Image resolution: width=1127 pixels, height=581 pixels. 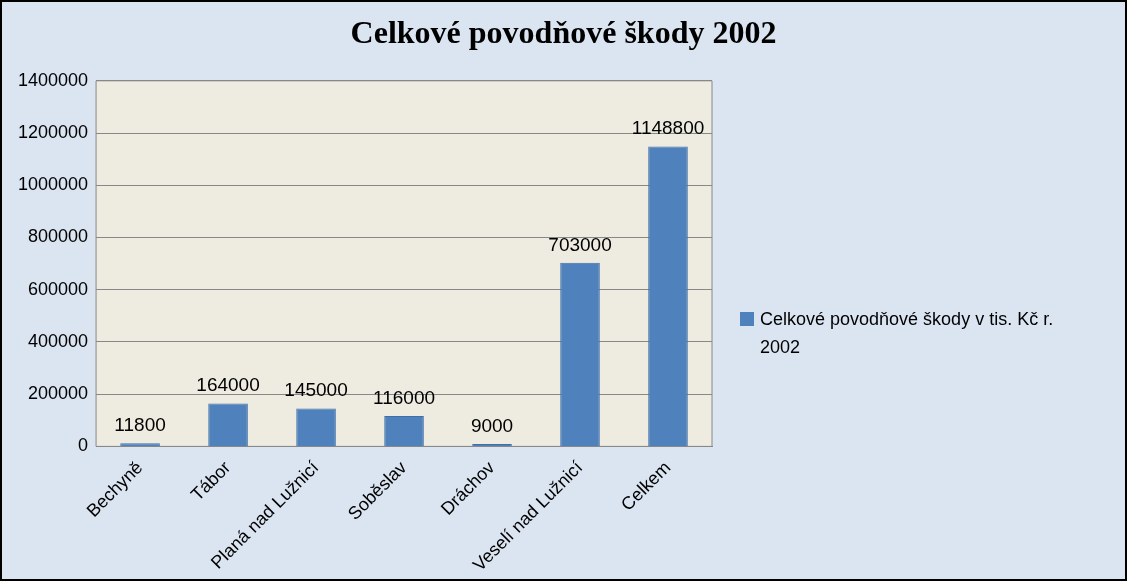 What do you see at coordinates (316, 390) in the screenshot?
I see `data-label: 145000` at bounding box center [316, 390].